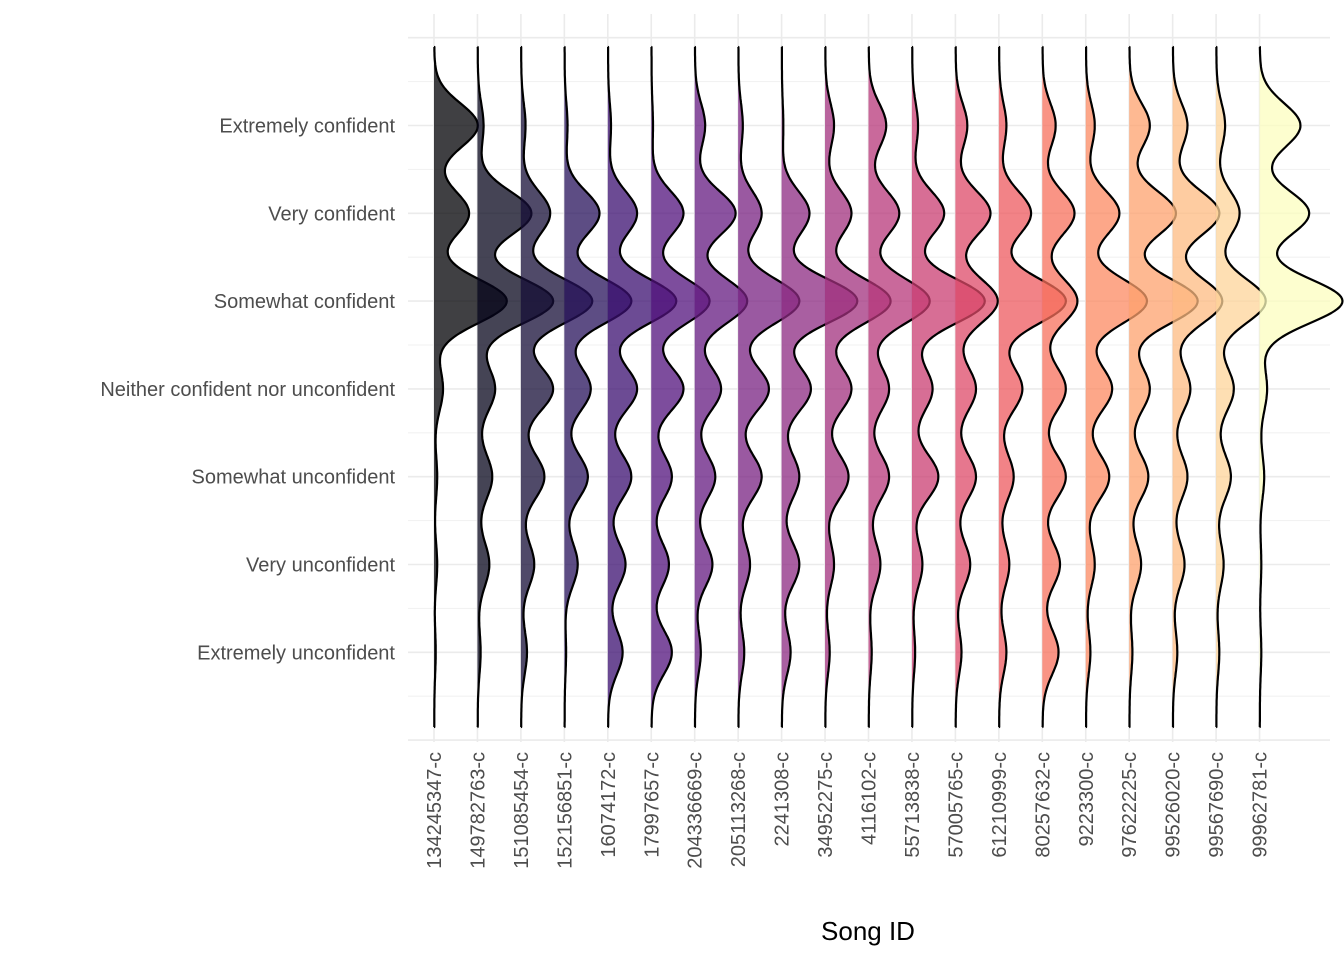  I want to click on ridge-outline-134245347-c, so click(470, 387).